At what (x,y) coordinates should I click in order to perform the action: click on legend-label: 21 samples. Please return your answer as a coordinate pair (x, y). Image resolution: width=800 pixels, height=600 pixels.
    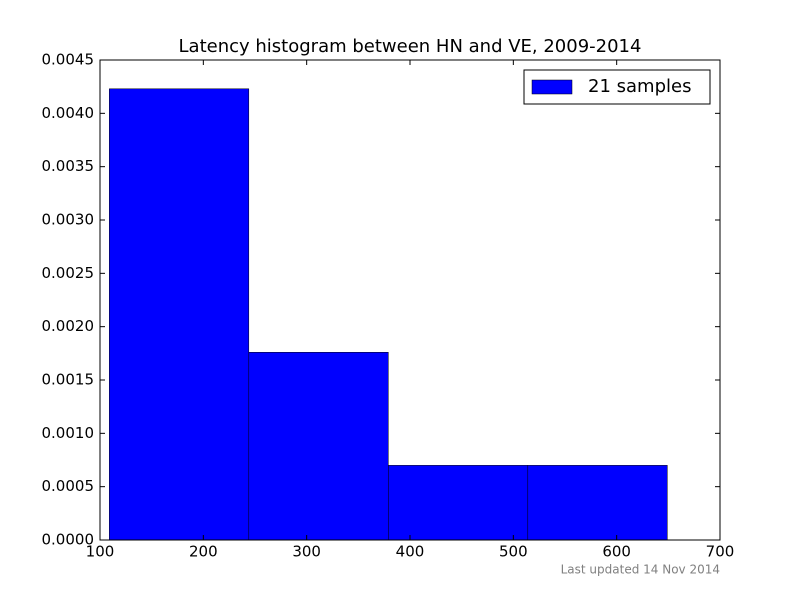
    Looking at the image, I should click on (639, 86).